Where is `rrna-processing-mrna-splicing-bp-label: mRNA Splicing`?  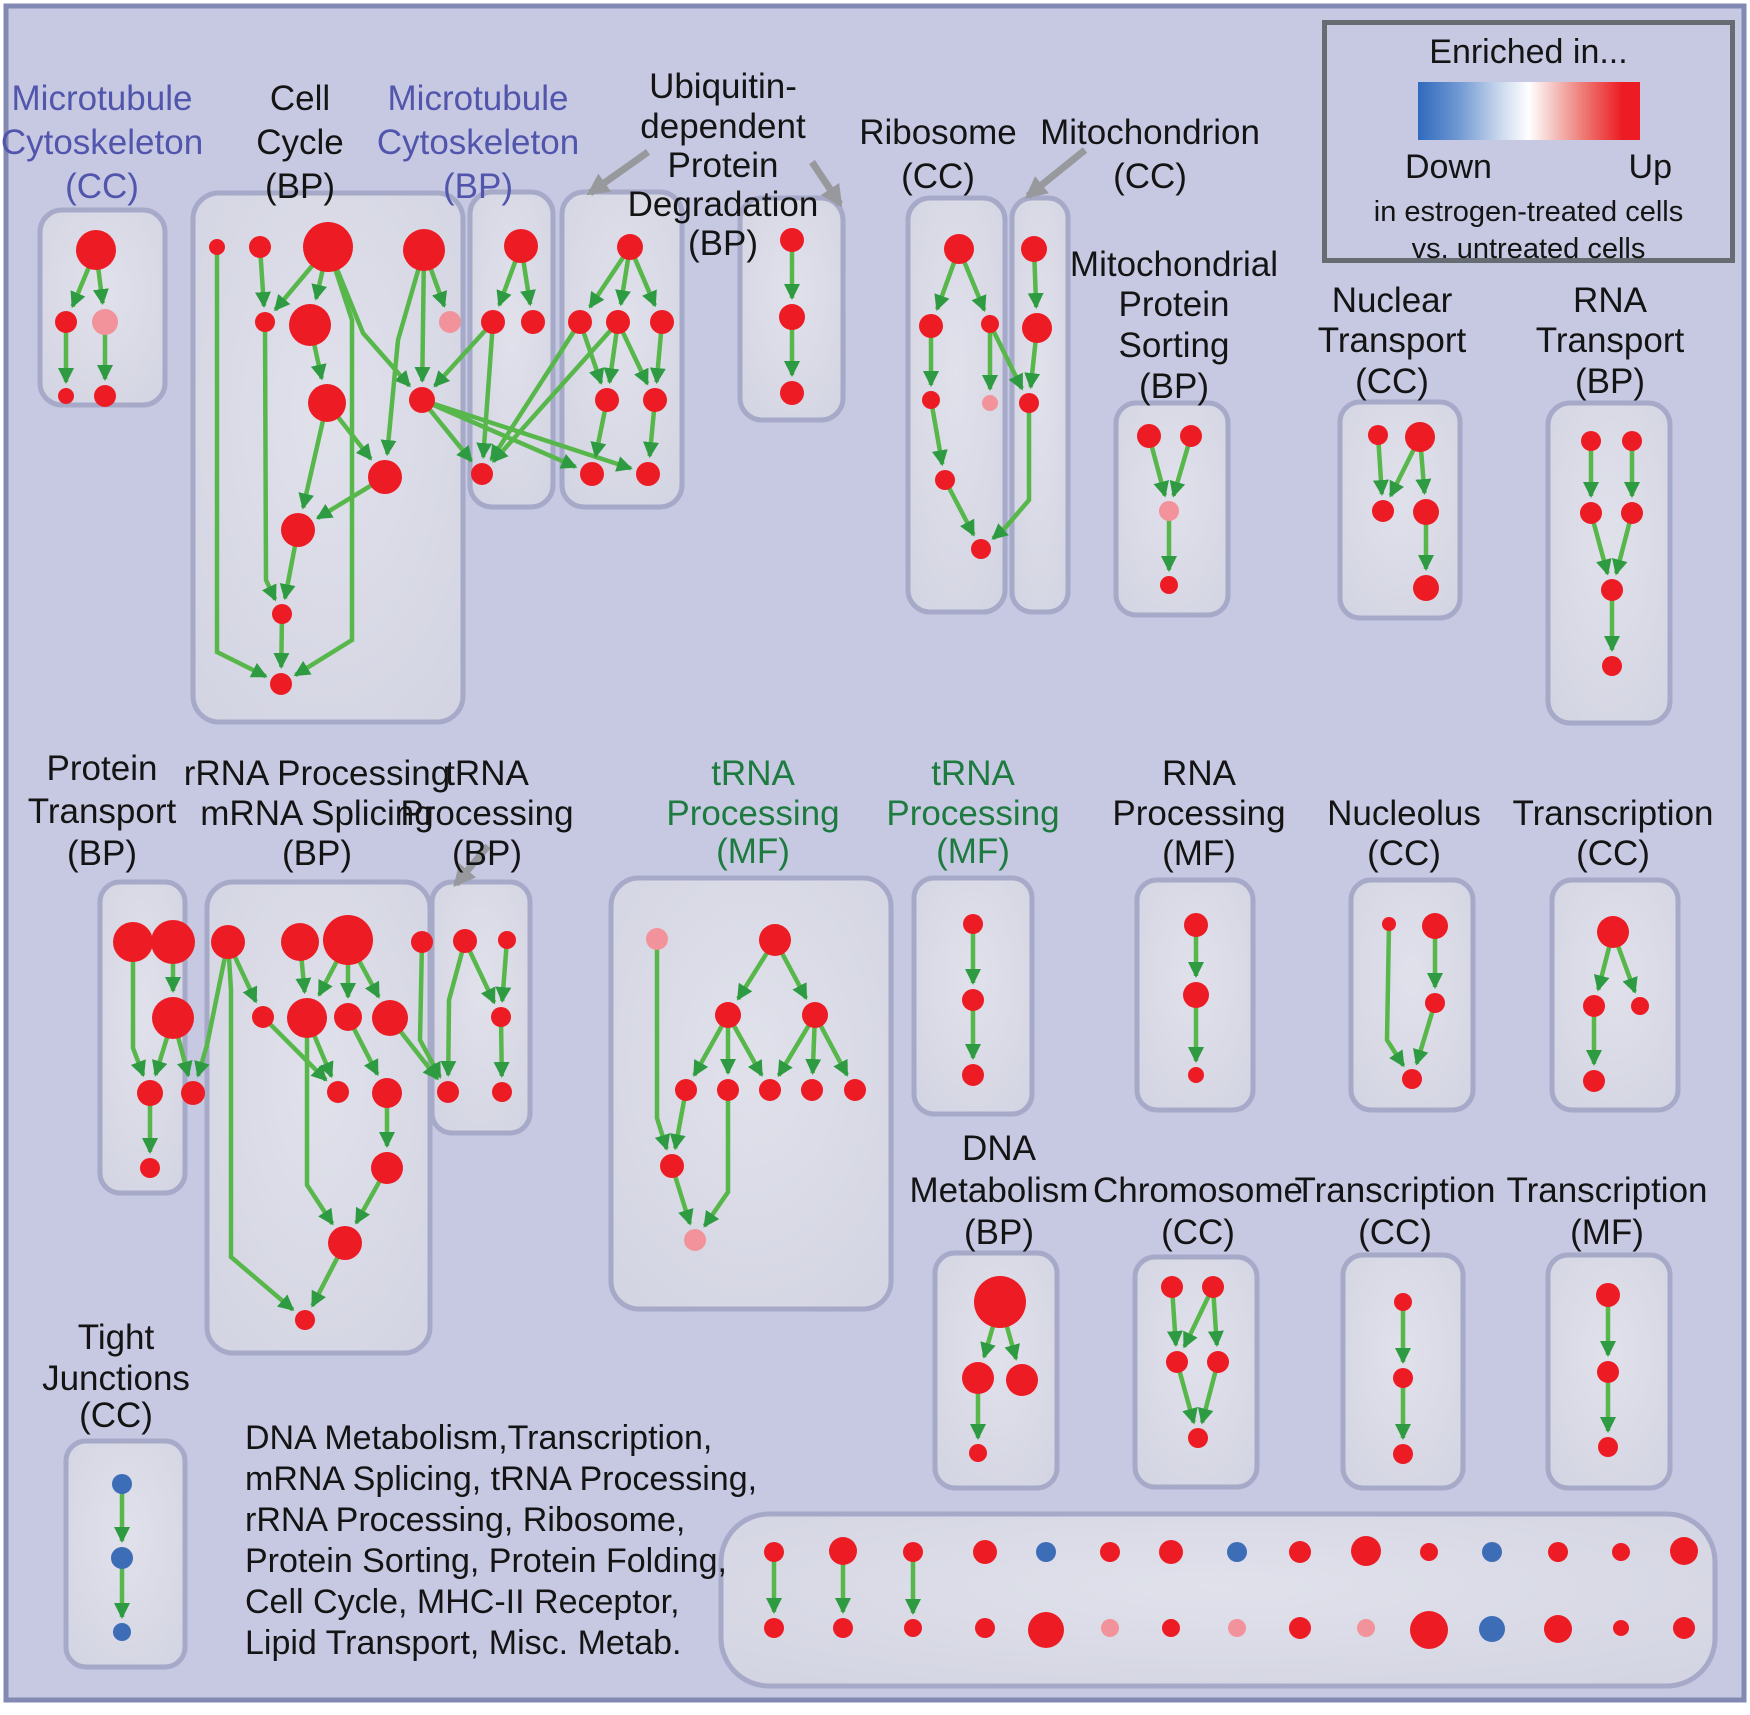 rrna-processing-mrna-splicing-bp-label: mRNA Splicing is located at coordinates (316, 813).